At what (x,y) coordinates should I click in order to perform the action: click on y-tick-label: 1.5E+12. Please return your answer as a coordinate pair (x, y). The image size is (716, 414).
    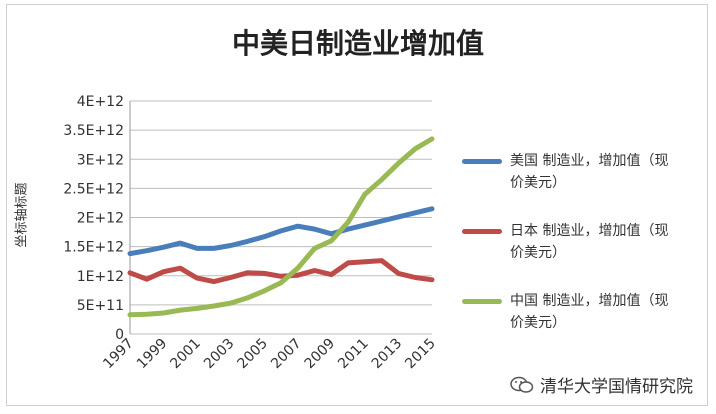
    Looking at the image, I should click on (93, 248).